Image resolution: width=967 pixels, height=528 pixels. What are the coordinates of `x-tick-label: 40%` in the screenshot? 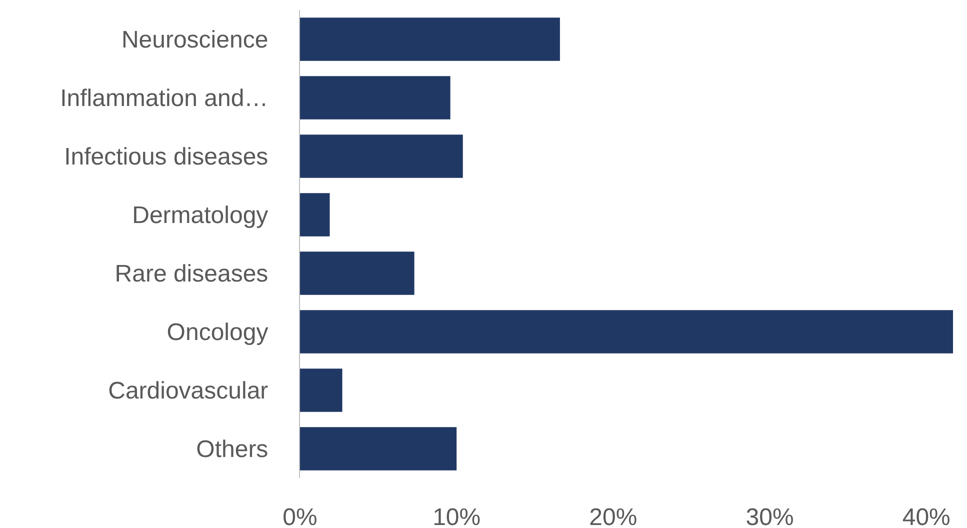 It's located at (926, 516).